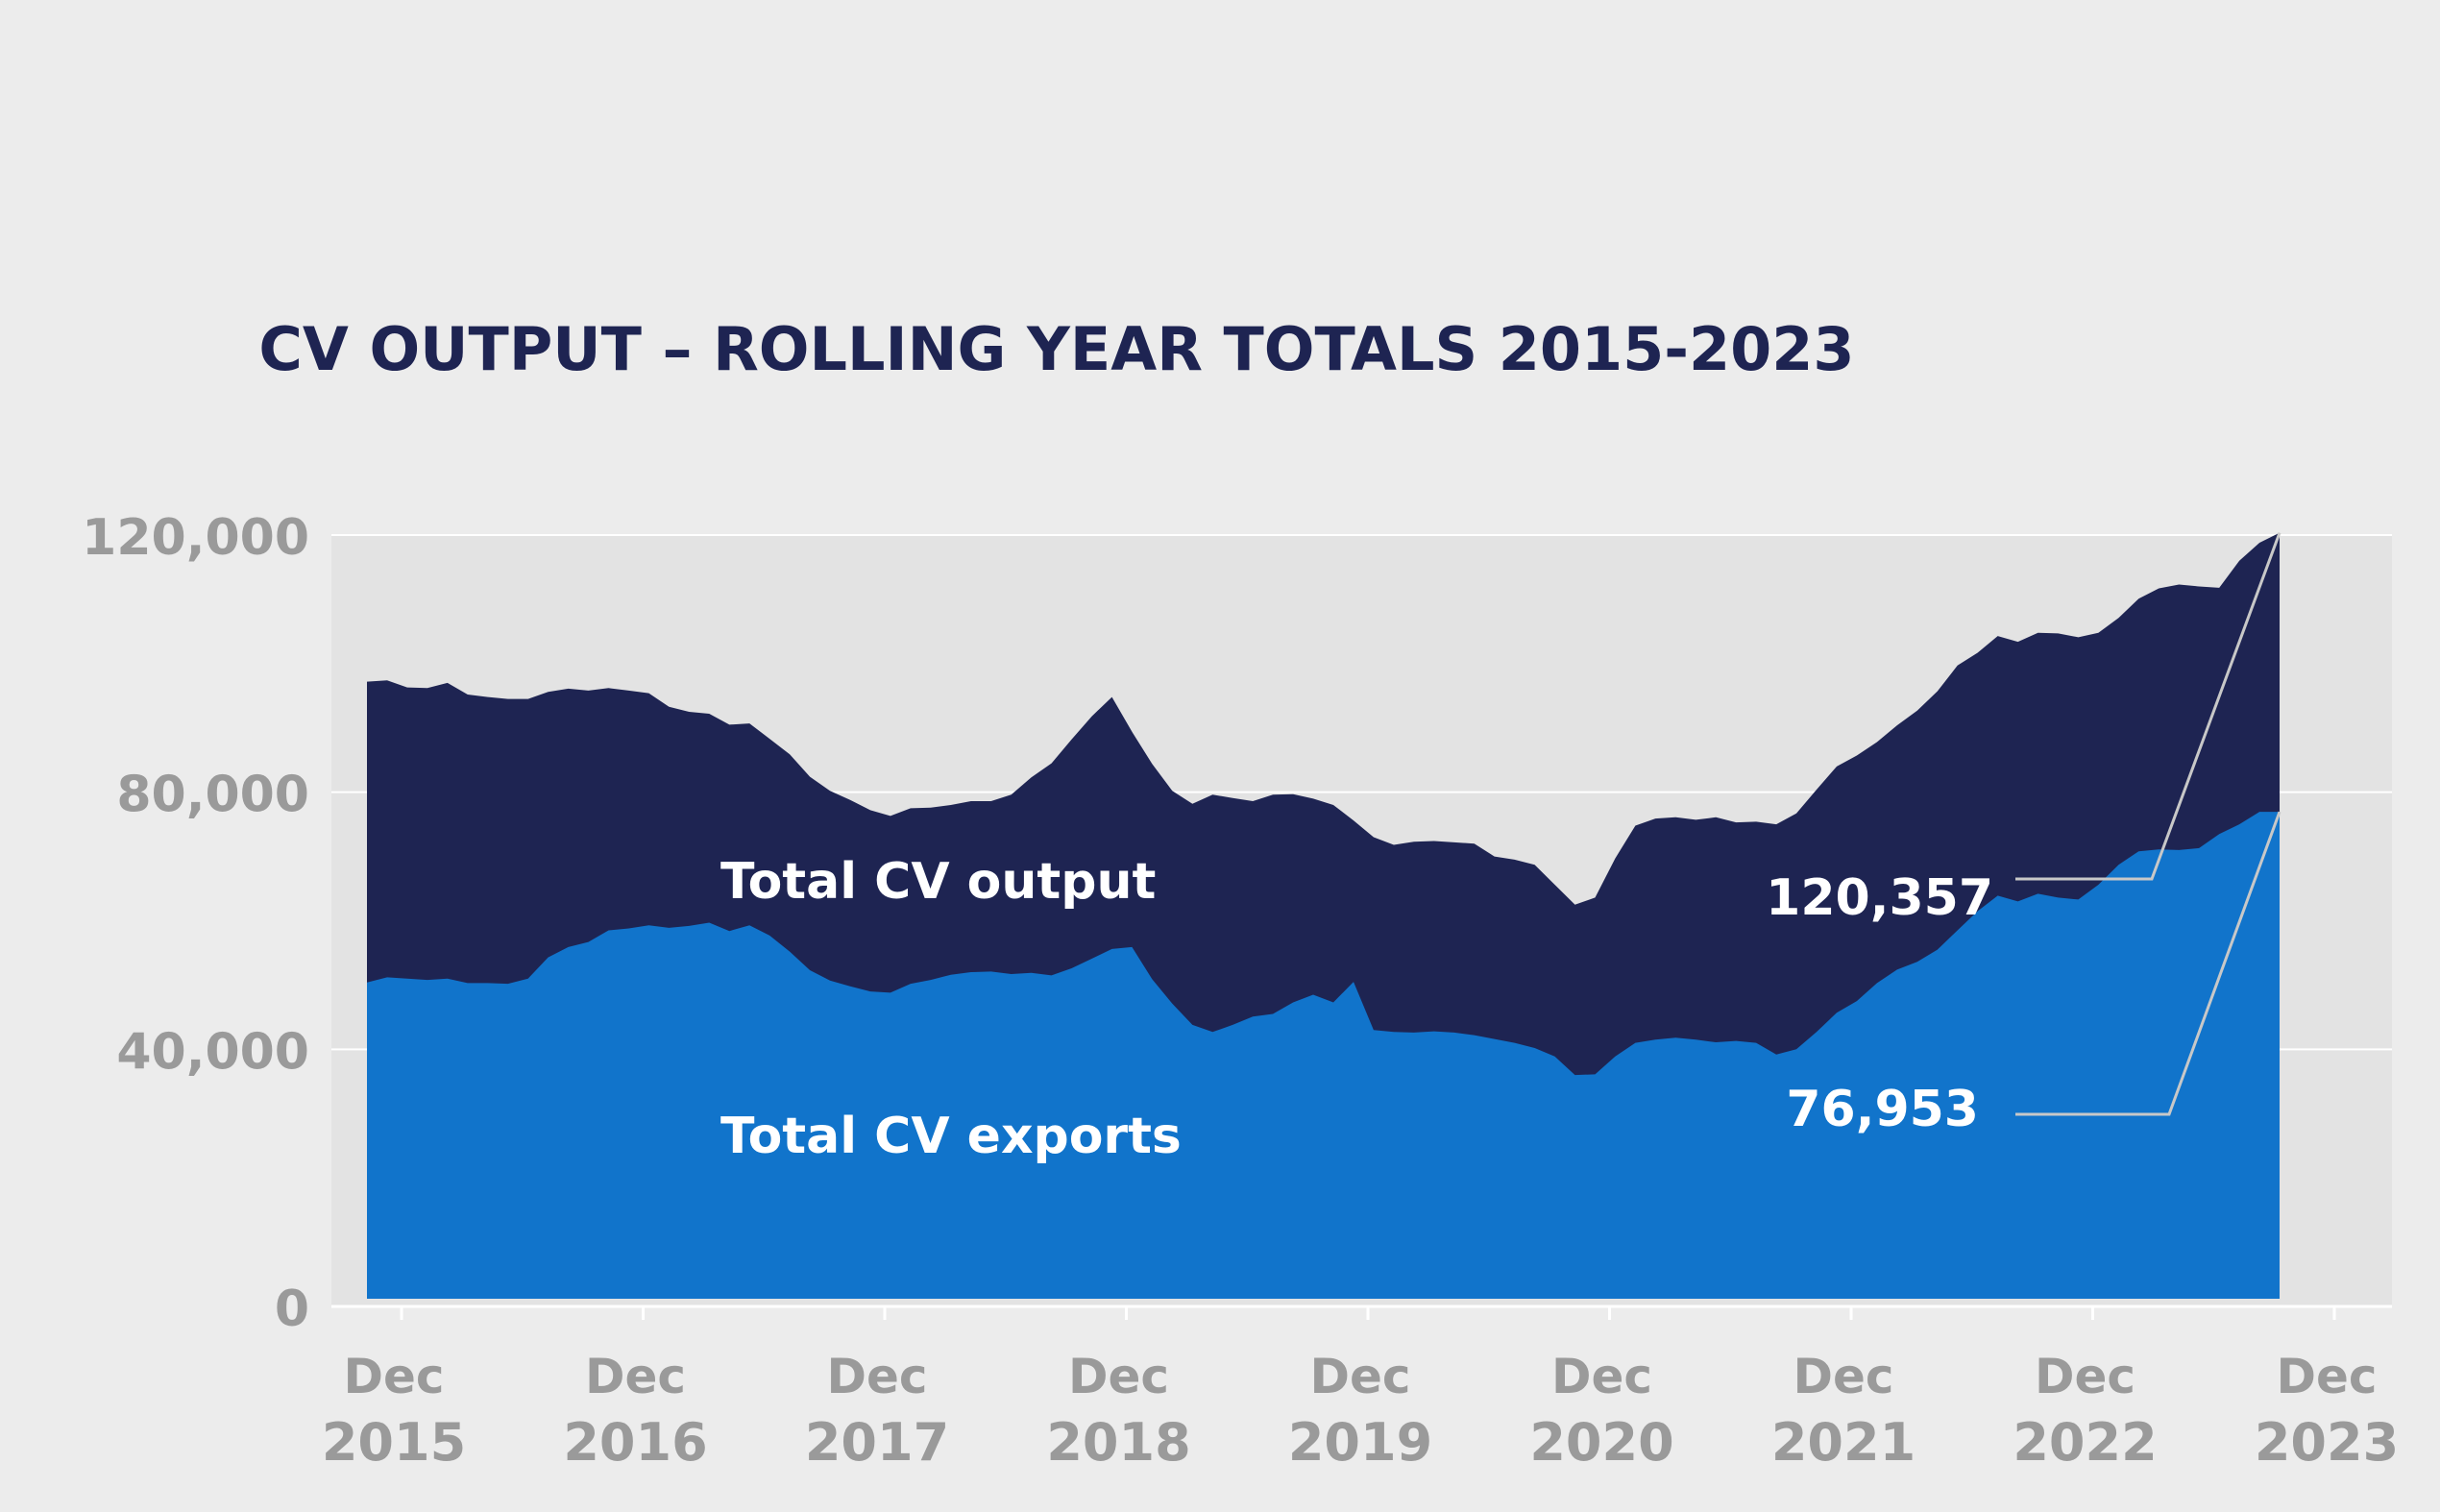 The height and width of the screenshot is (1512, 2440). I want to click on y-tick-label-2: 80,000, so click(212, 795).